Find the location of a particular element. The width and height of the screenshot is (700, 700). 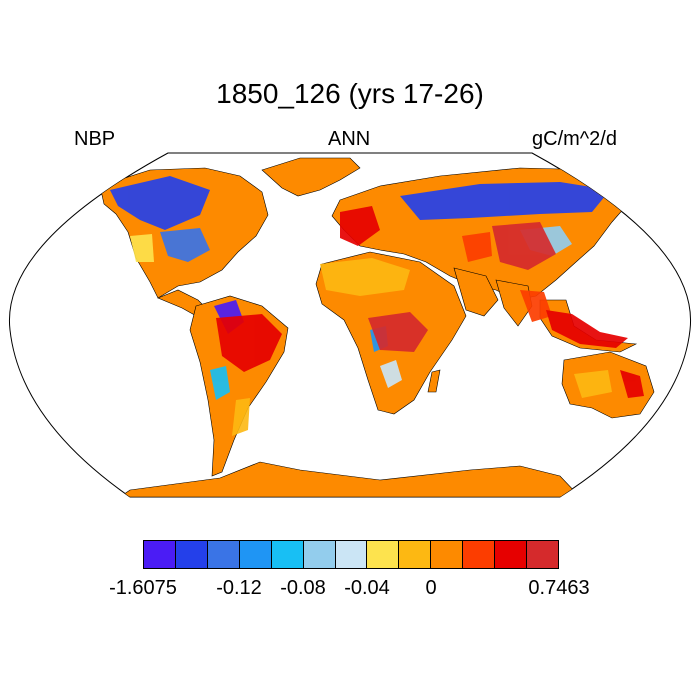

colorbar-label: -0.04 is located at coordinates (367, 588).